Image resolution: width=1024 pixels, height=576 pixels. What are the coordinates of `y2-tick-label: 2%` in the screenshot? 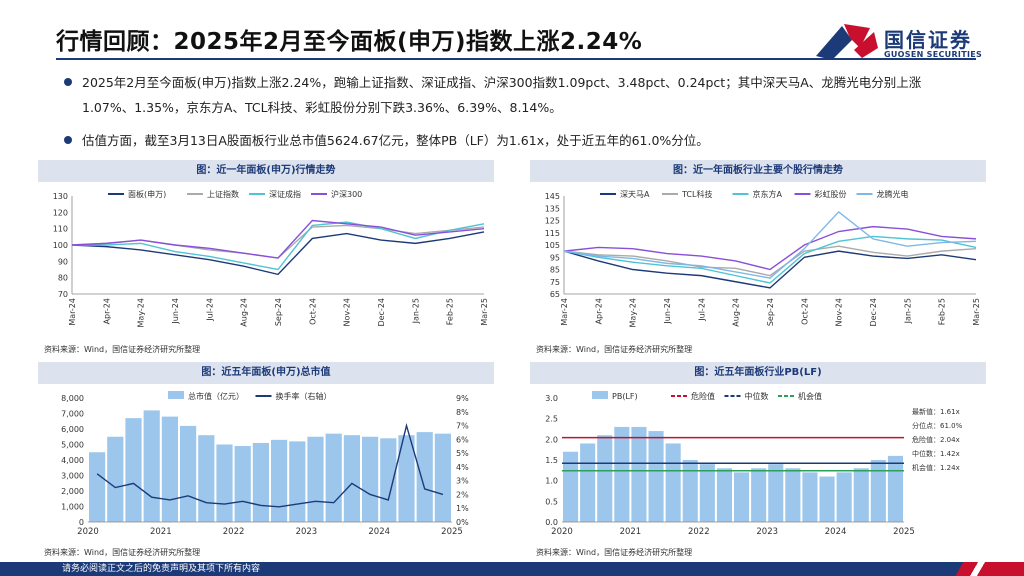 It's located at (462, 494).